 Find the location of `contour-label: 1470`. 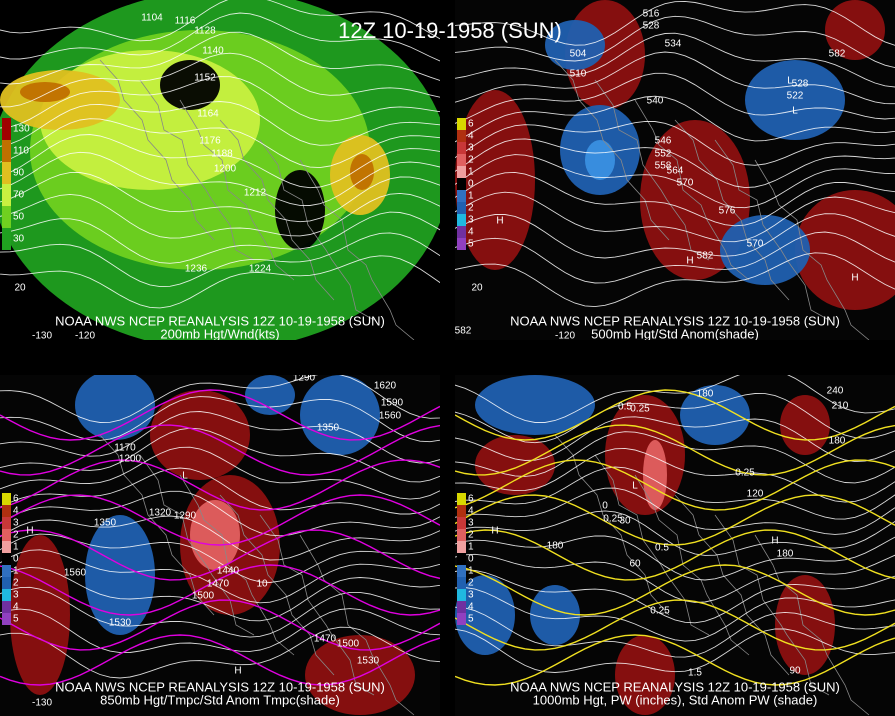

contour-label: 1470 is located at coordinates (218, 584).